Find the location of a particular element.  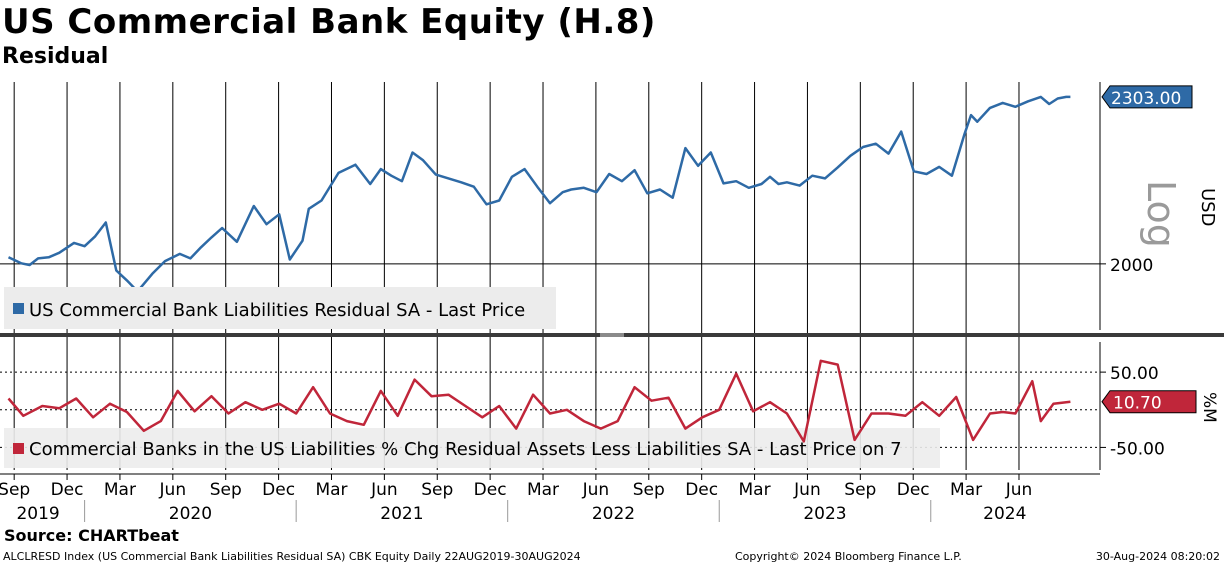

bottom-last-value-badge is located at coordinates (1149, 402).